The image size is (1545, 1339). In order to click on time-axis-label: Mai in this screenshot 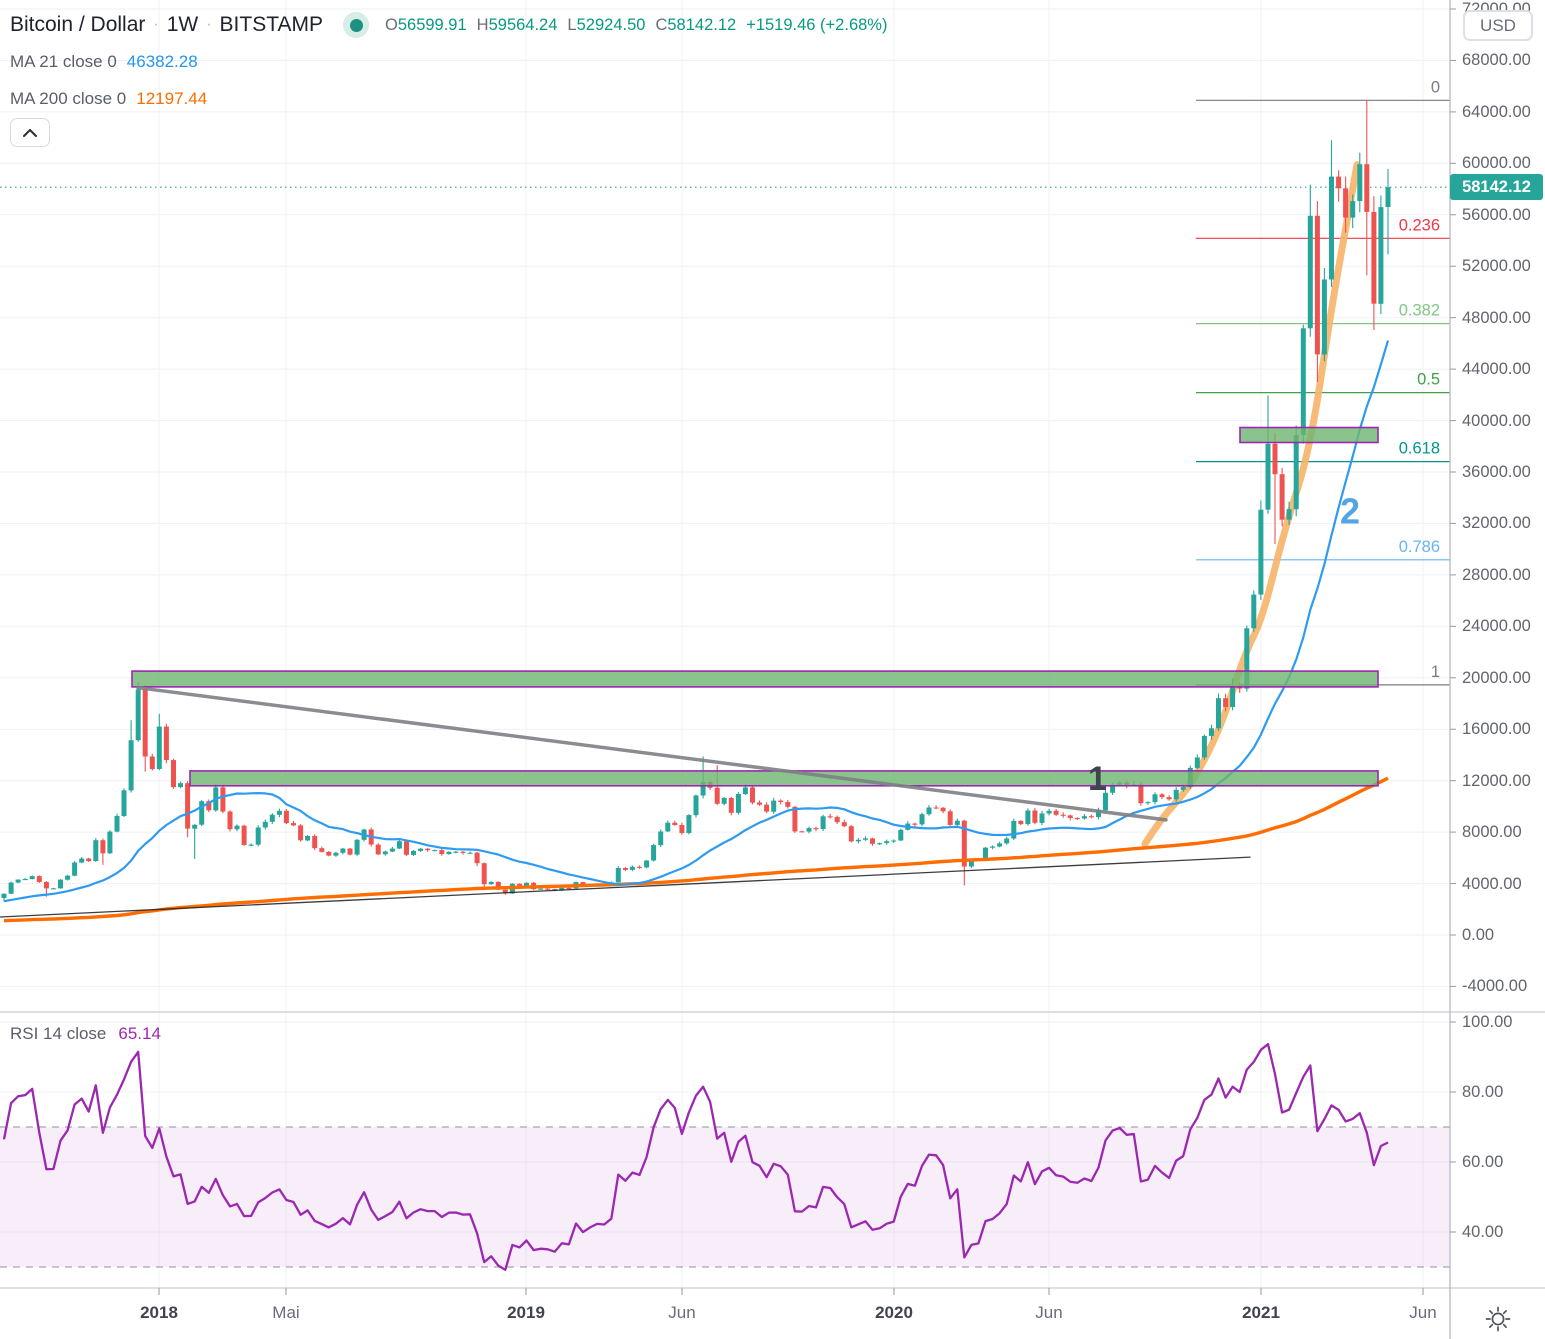, I will do `click(286, 1312)`.